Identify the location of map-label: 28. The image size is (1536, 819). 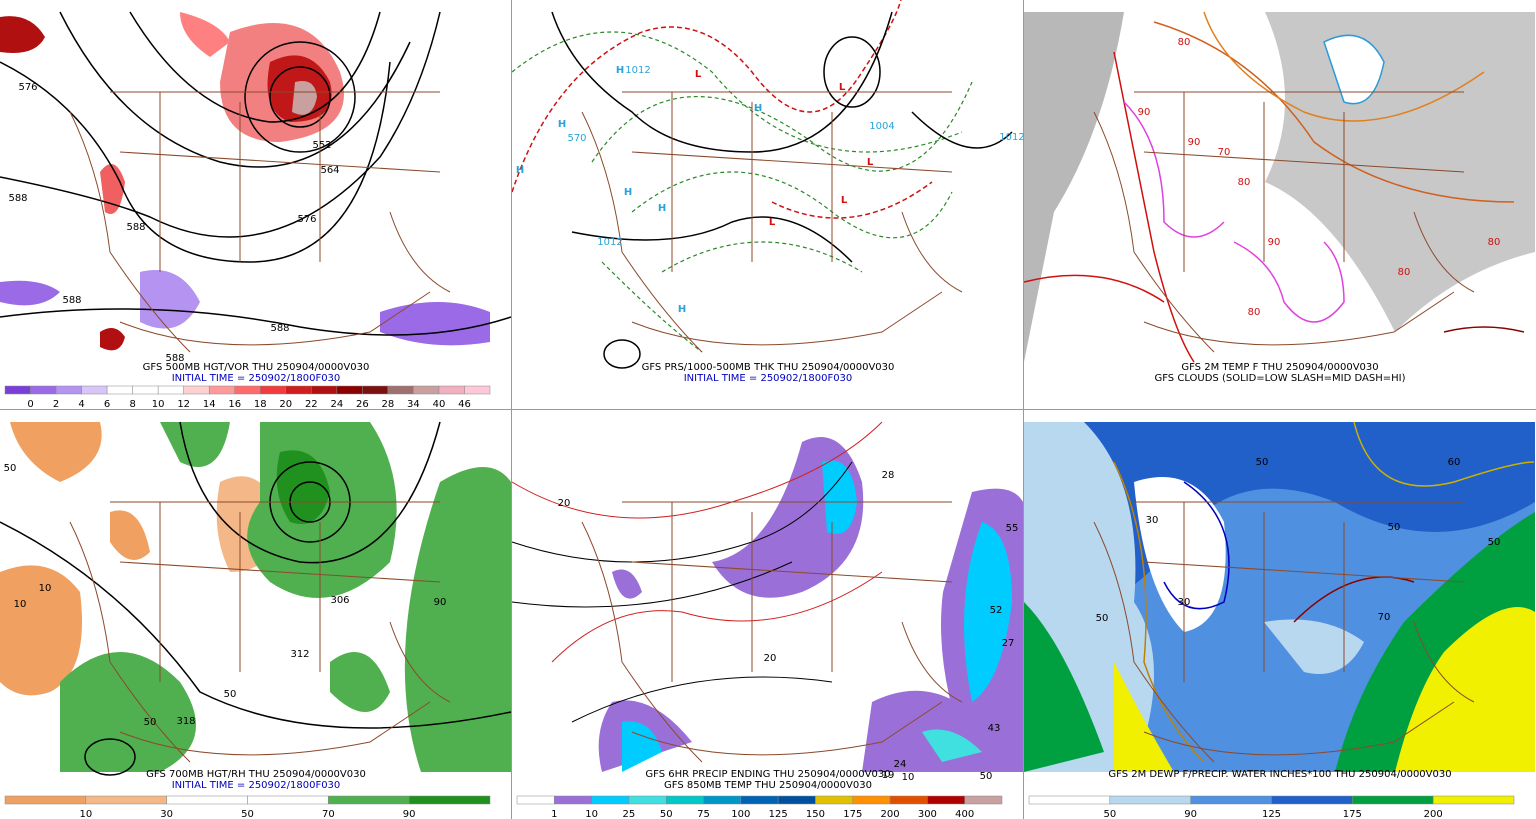
(888, 475).